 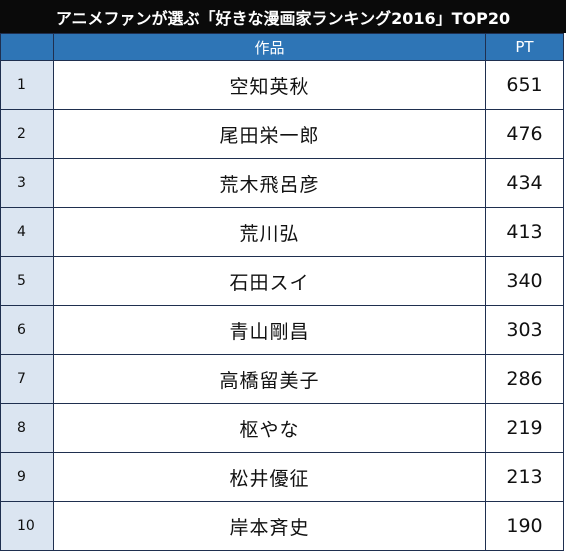 I want to click on artist-name: 石田スイ, so click(x=269, y=281).